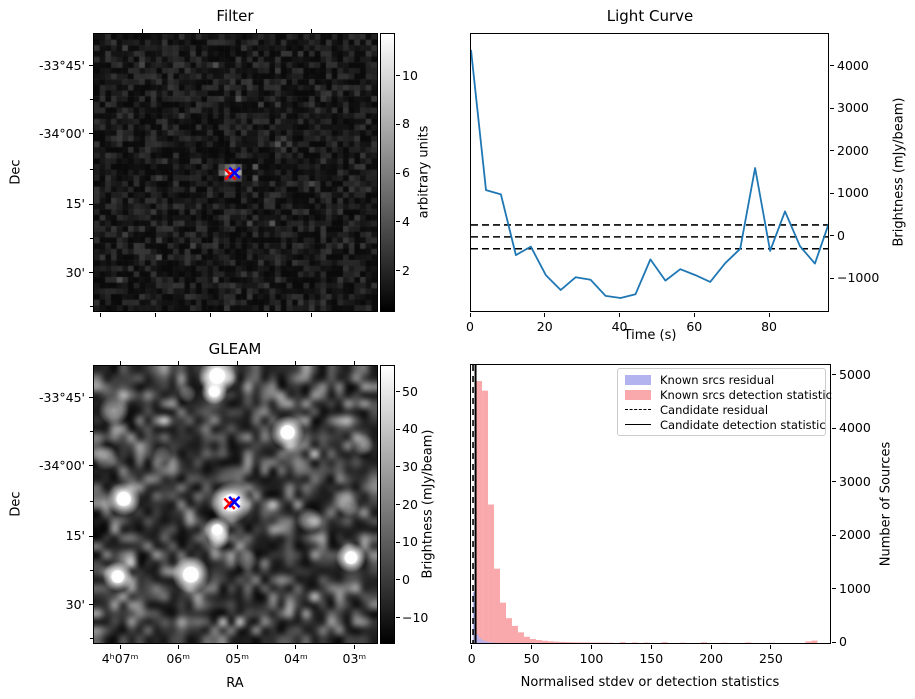 The image size is (915, 699). I want to click on tick-label: 4ʰ07ᵐ, so click(120, 658).